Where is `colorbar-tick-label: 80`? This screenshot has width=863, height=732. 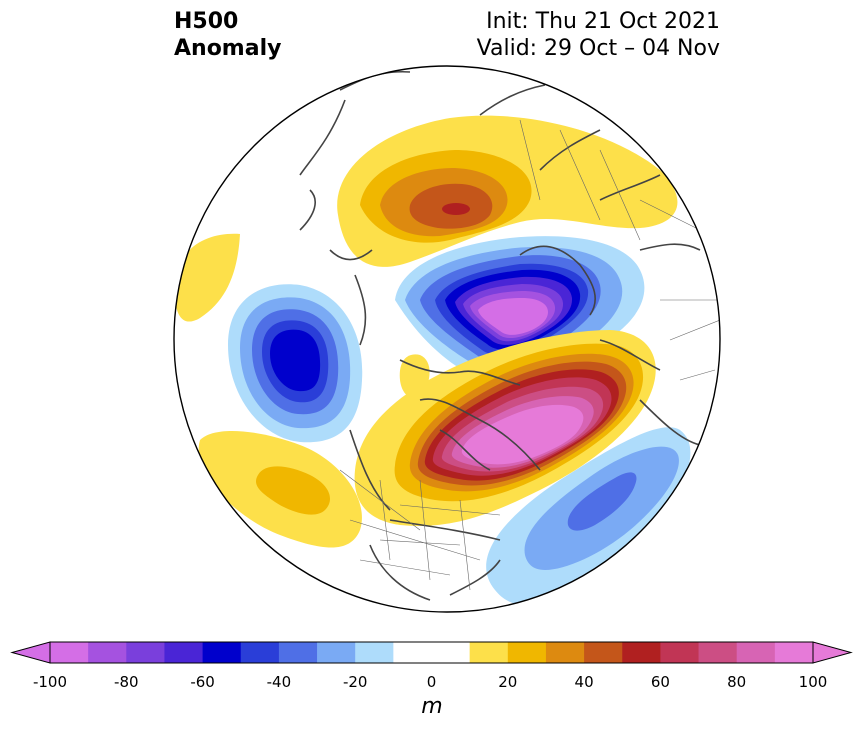 colorbar-tick-label: 80 is located at coordinates (737, 682).